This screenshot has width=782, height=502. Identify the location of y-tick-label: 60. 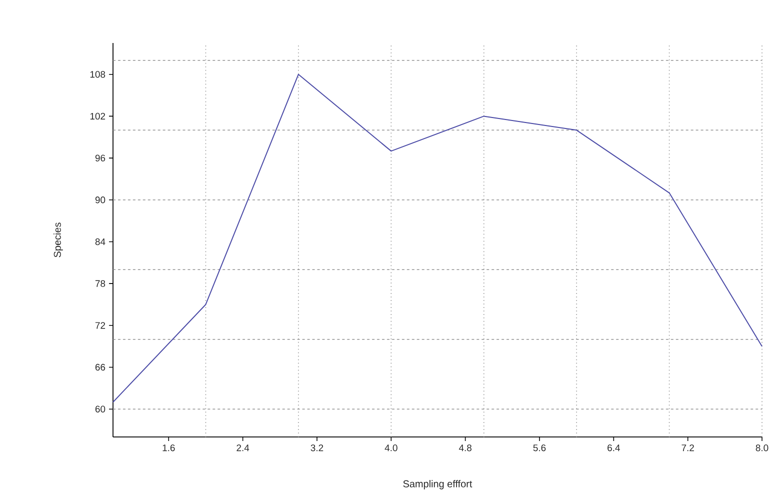
(100, 409).